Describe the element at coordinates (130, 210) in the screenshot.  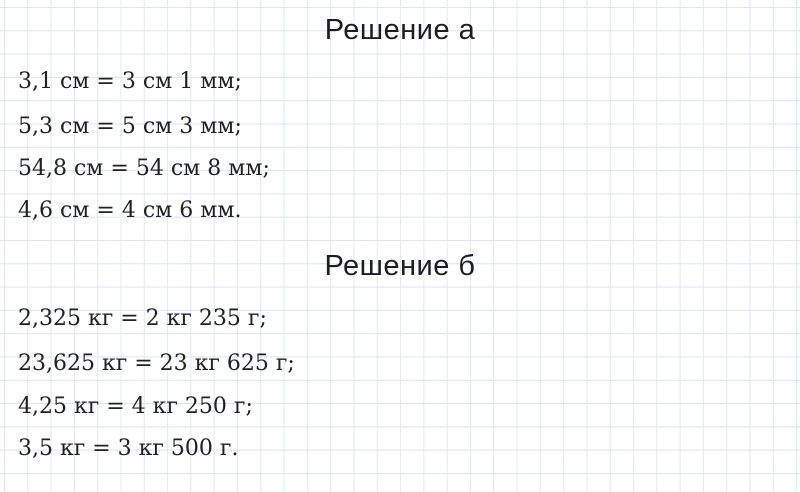
I see `solution-line: 4,6 см = 4 см 6 мм.` at that location.